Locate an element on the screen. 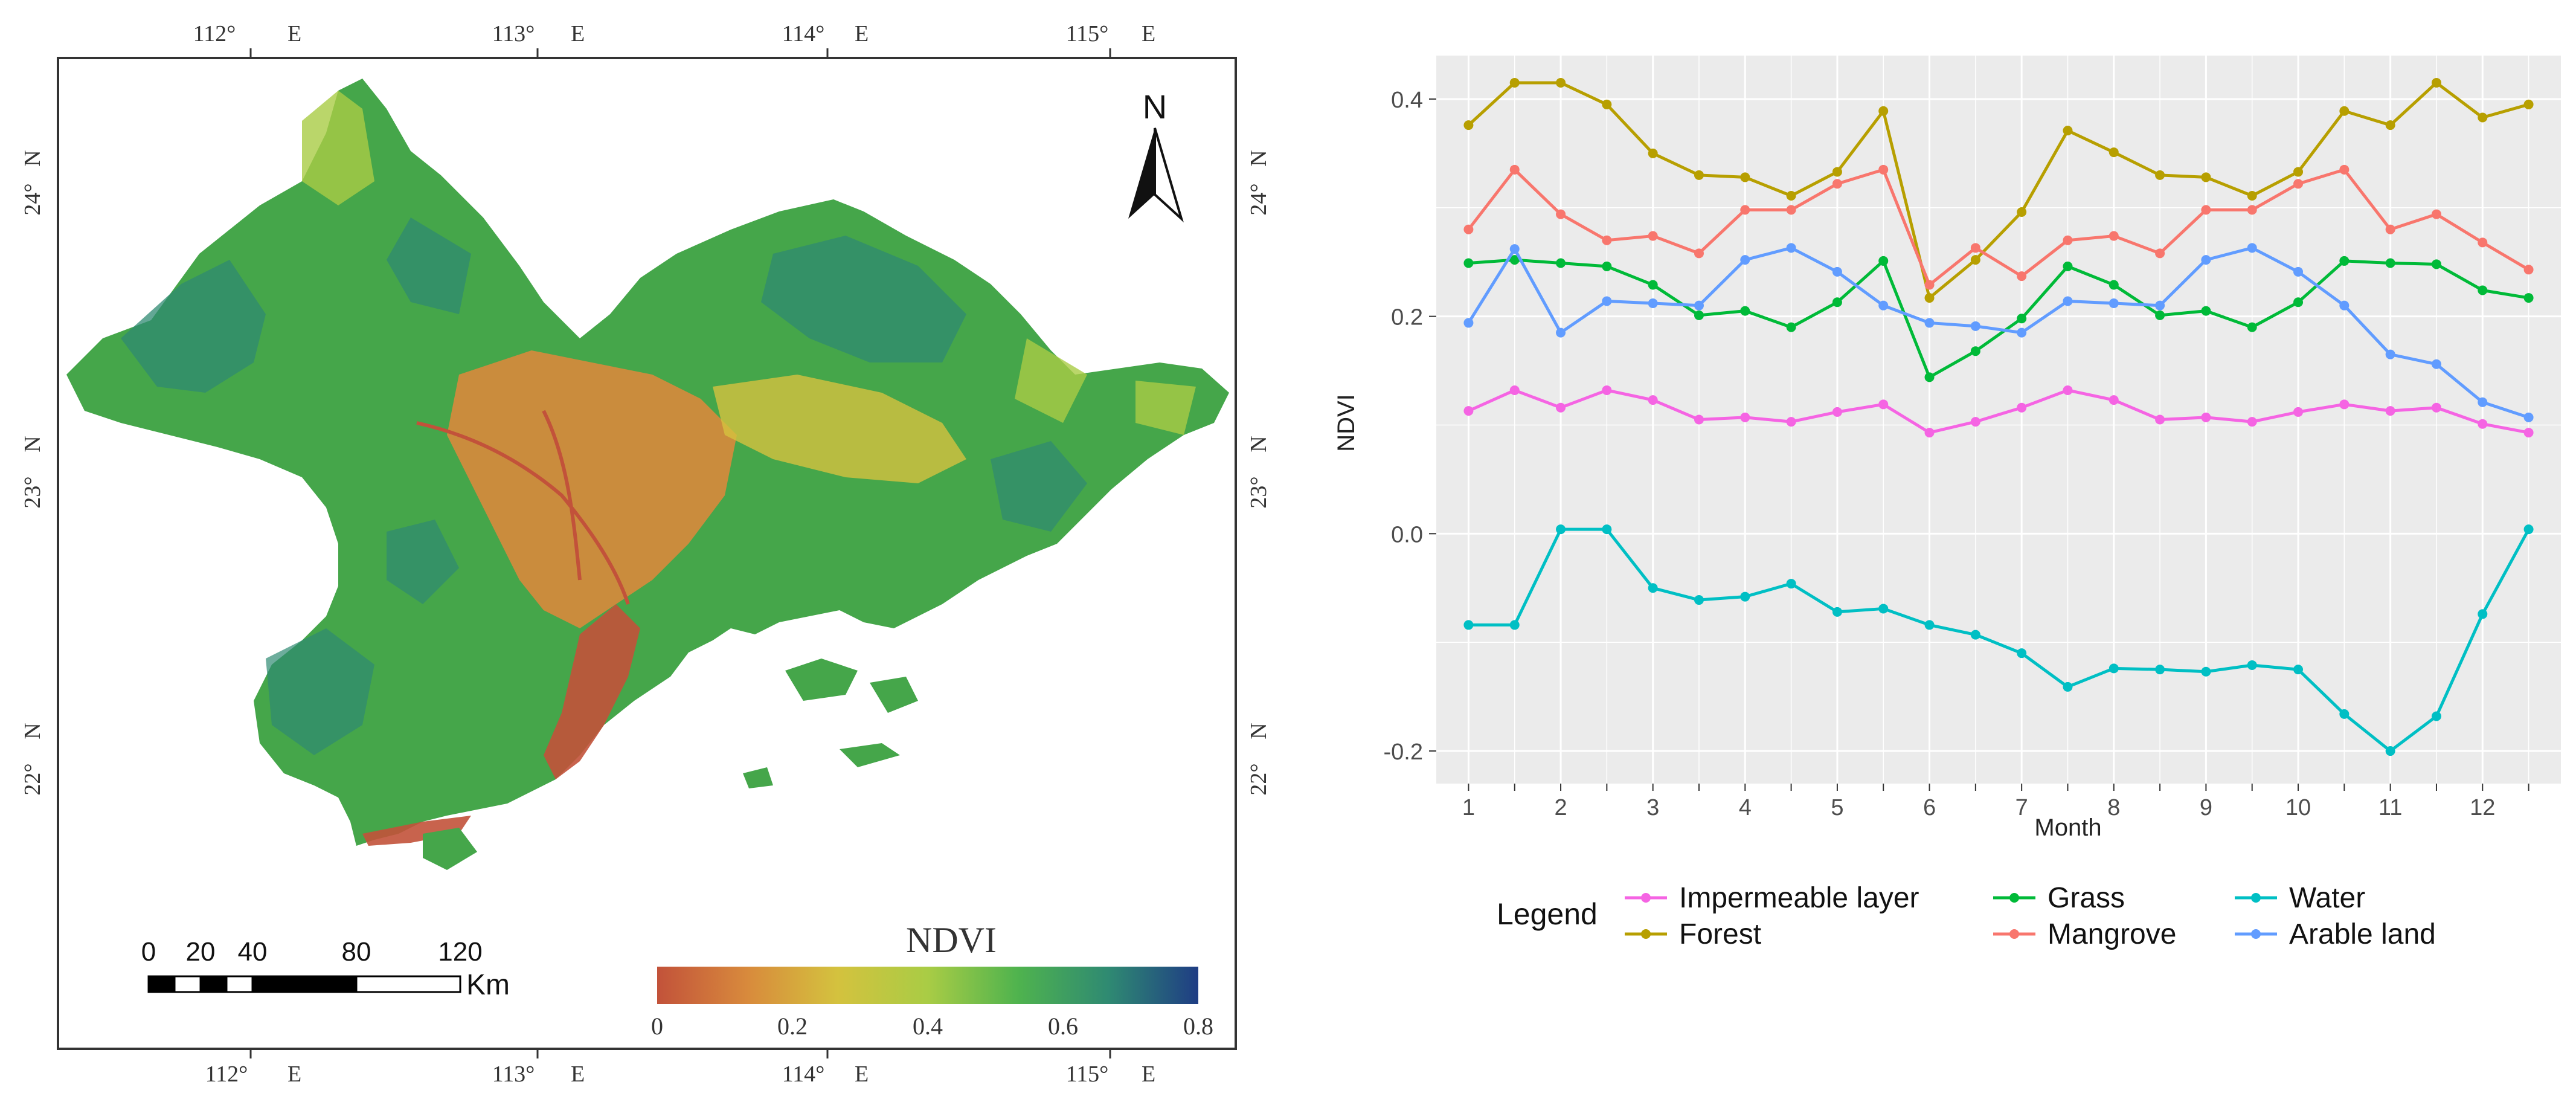 The width and height of the screenshot is (2576, 1105). ndvi-high-forest-north is located at coordinates (543, 305).